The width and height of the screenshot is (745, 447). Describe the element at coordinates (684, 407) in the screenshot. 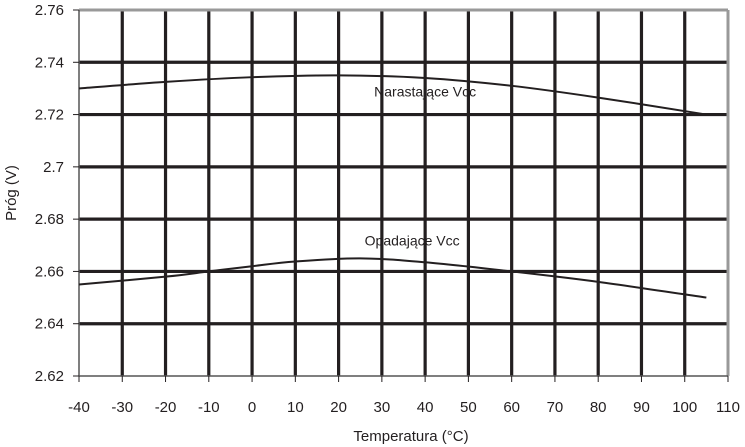

I see `x-tick-label: 100` at that location.